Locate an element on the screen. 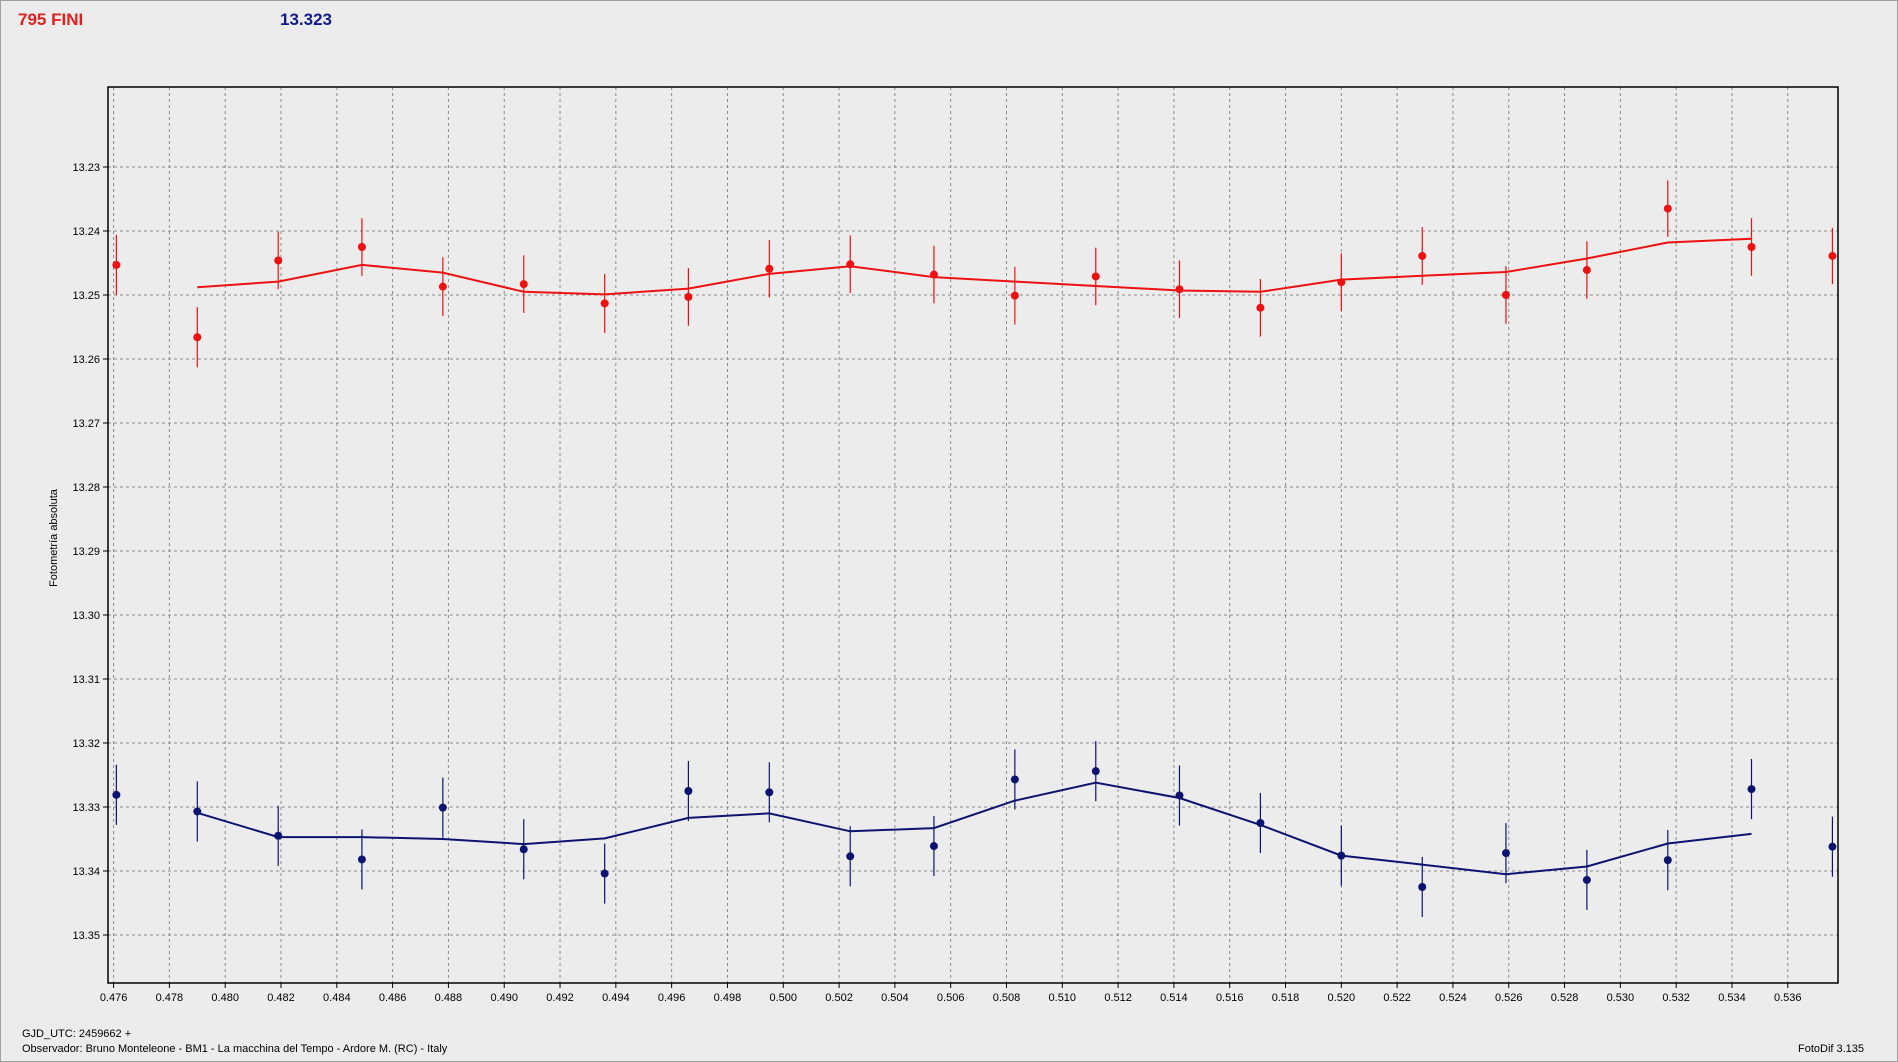 This screenshot has height=1062, width=1898. x-tick-label: 0.520 is located at coordinates (1342, 998).